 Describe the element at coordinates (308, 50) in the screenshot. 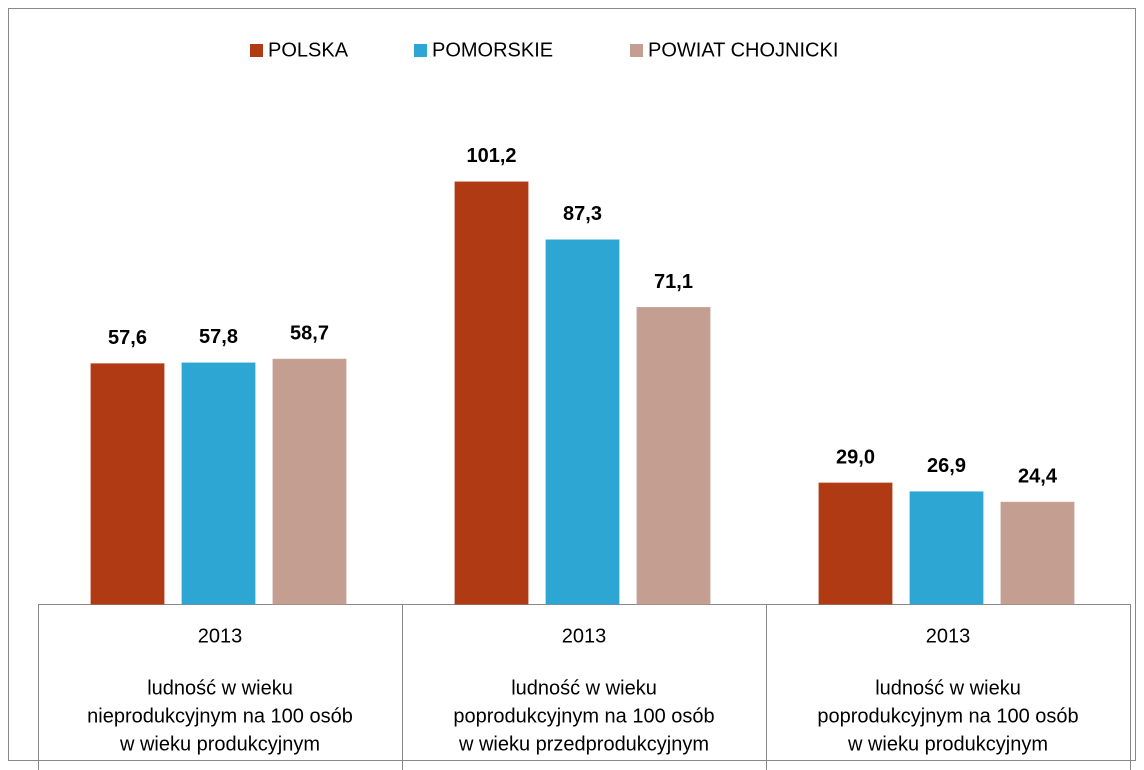

I see `legend-label: POLSKA` at that location.